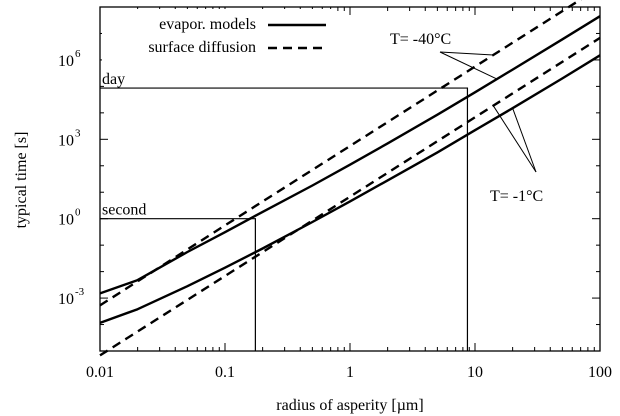 This screenshot has width=620, height=416. What do you see at coordinates (488, 112) in the screenshot?
I see `annotation-pointers` at bounding box center [488, 112].